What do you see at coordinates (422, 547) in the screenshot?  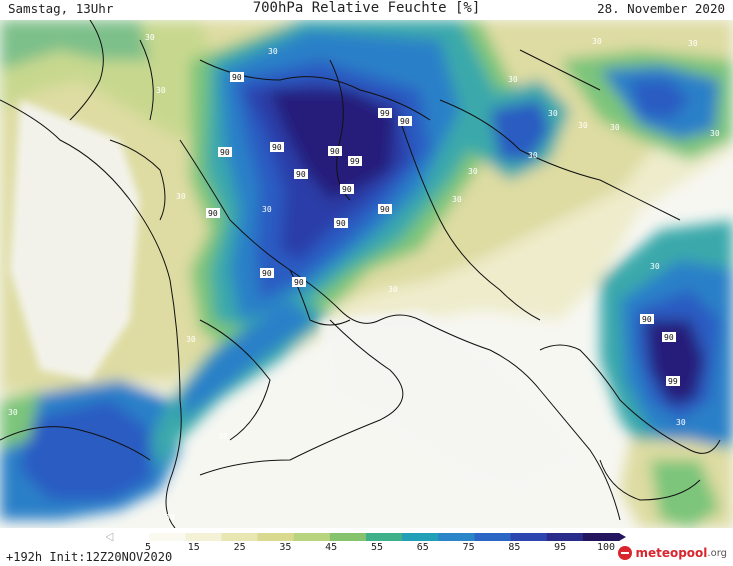 I see `color-scale-tick-label: 65` at bounding box center [422, 547].